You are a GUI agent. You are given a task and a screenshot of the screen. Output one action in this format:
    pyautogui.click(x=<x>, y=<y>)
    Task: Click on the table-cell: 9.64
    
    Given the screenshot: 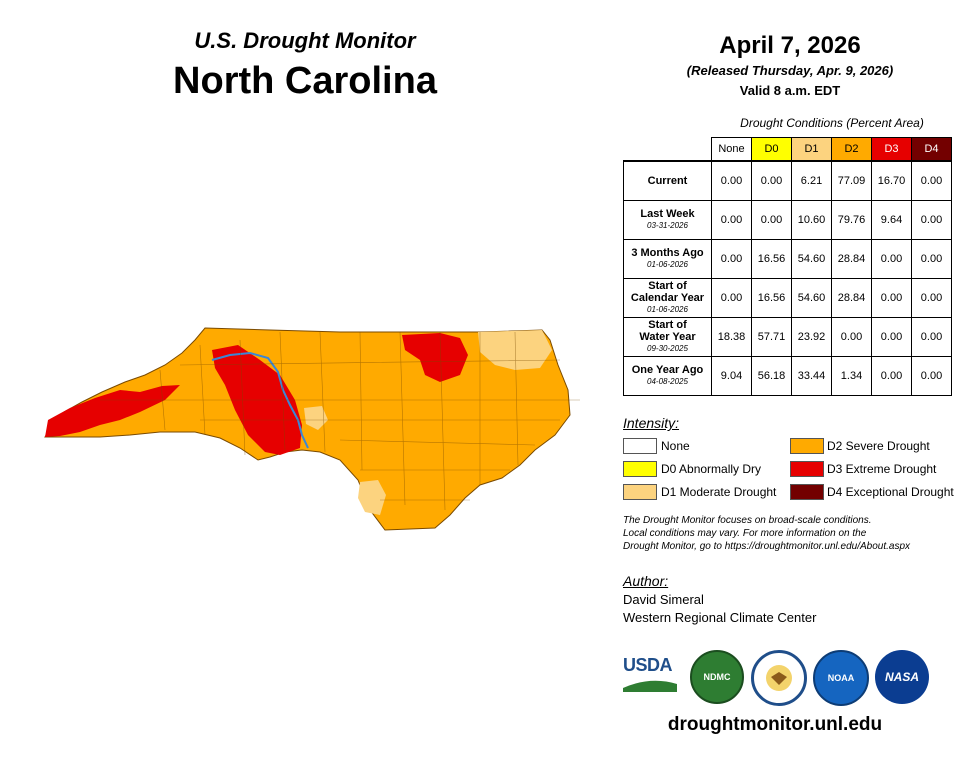 What is the action you would take?
    pyautogui.click(x=891, y=220)
    